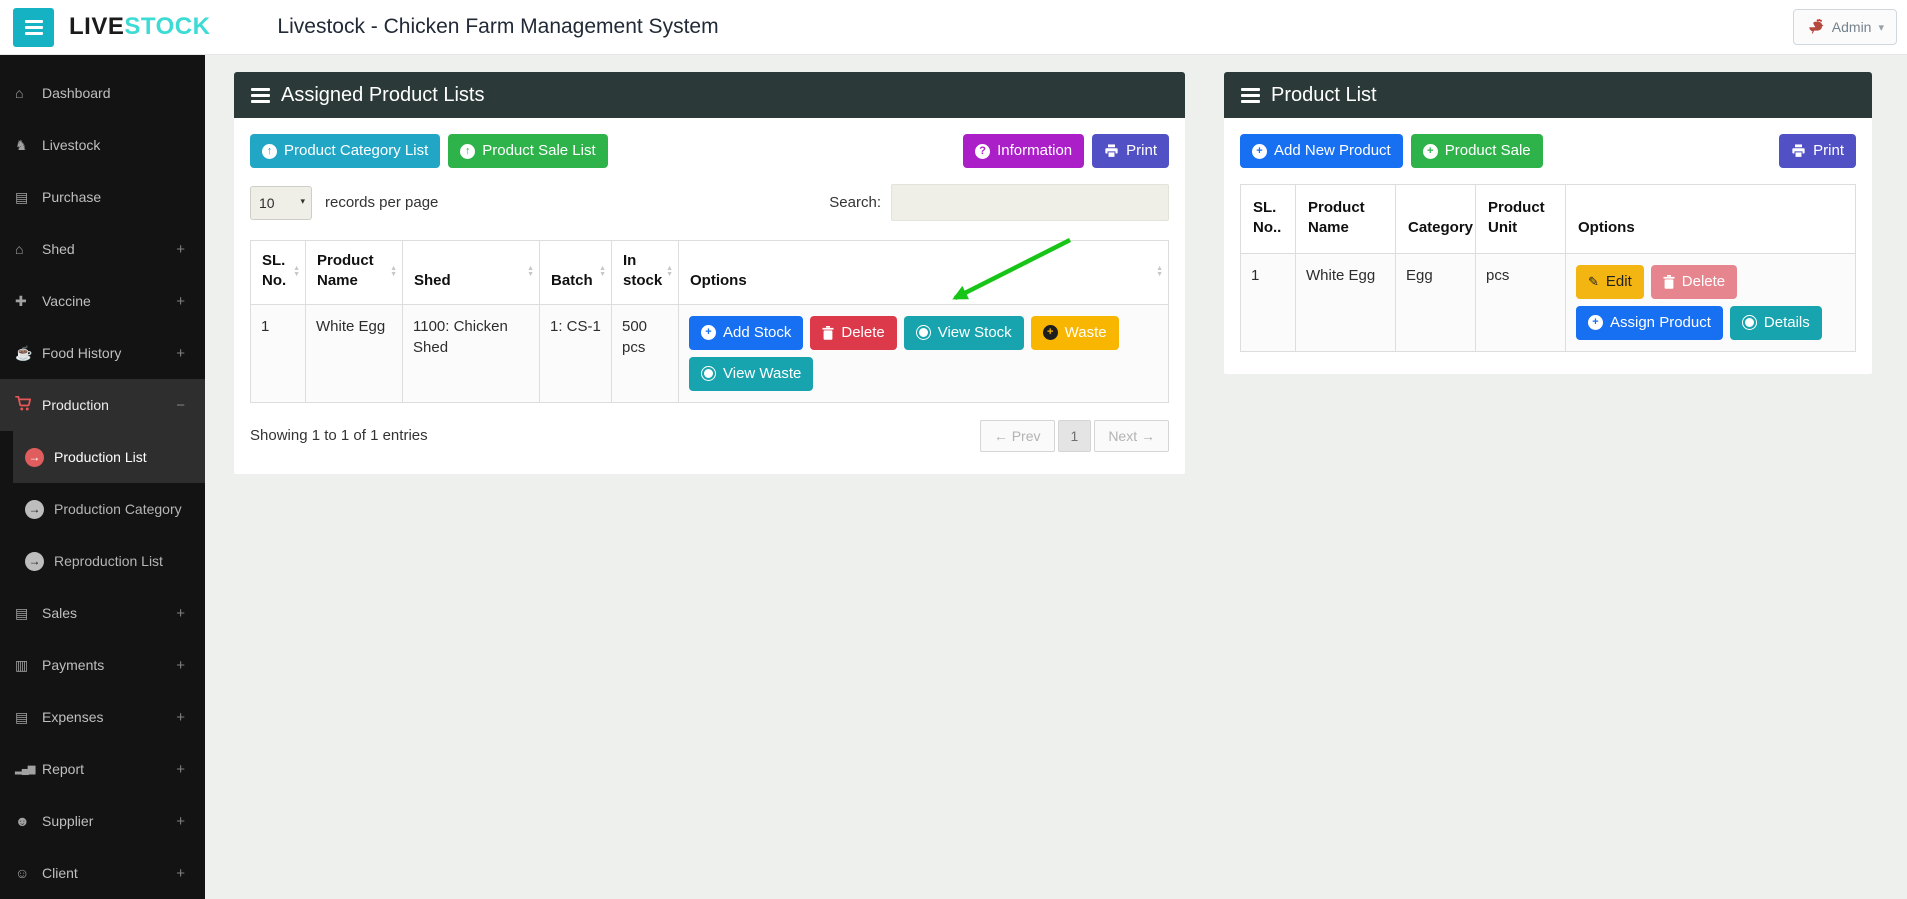 The width and height of the screenshot is (1907, 899). What do you see at coordinates (983, 151) in the screenshot?
I see `question-circle-icon: ?` at bounding box center [983, 151].